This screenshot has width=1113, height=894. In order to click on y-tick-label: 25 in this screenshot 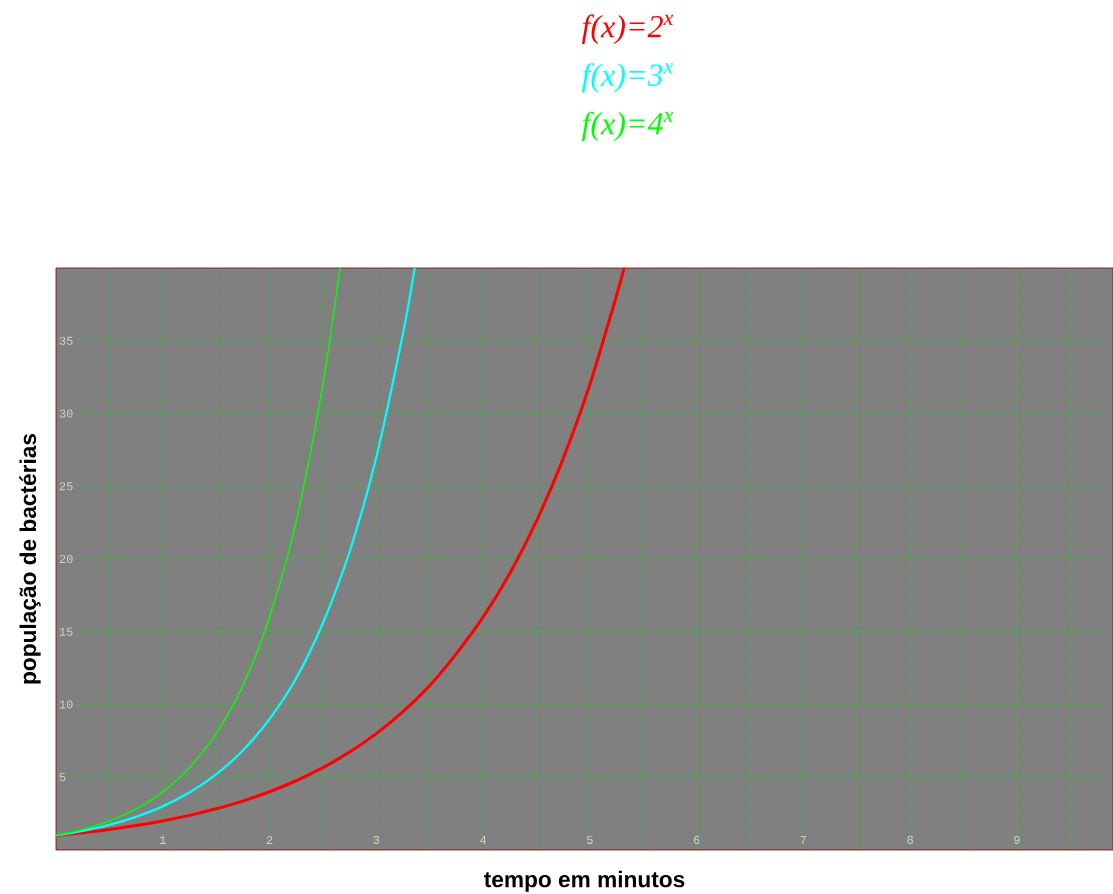, I will do `click(66, 486)`.